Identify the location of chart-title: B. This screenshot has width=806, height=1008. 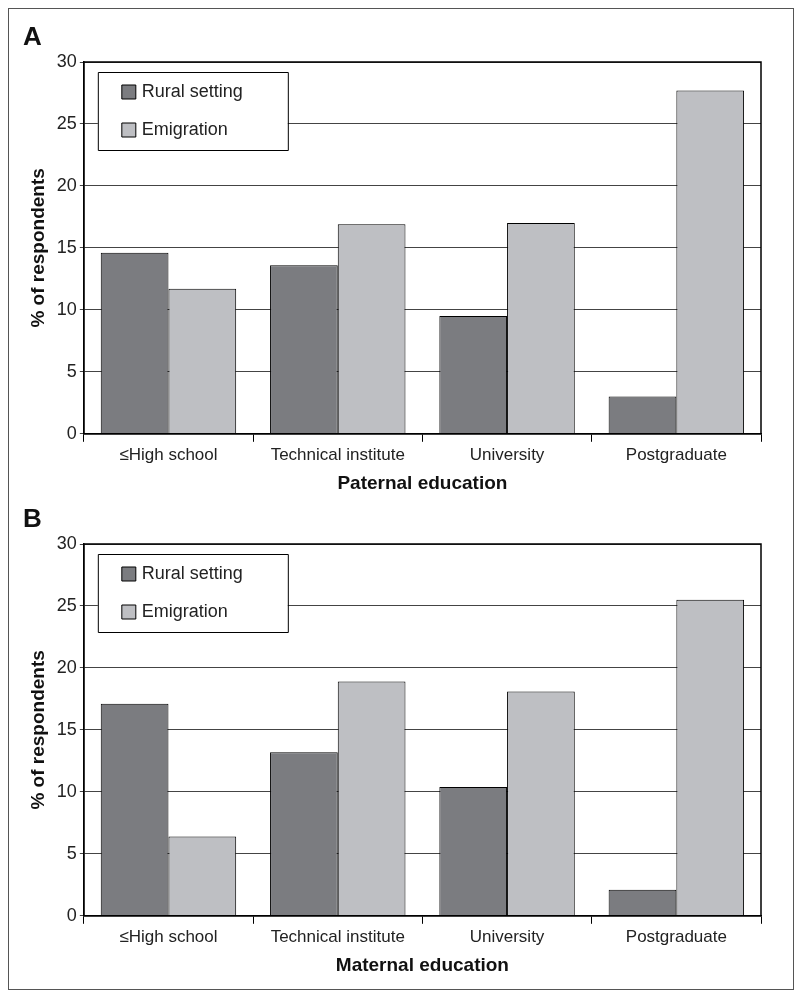
(32, 518).